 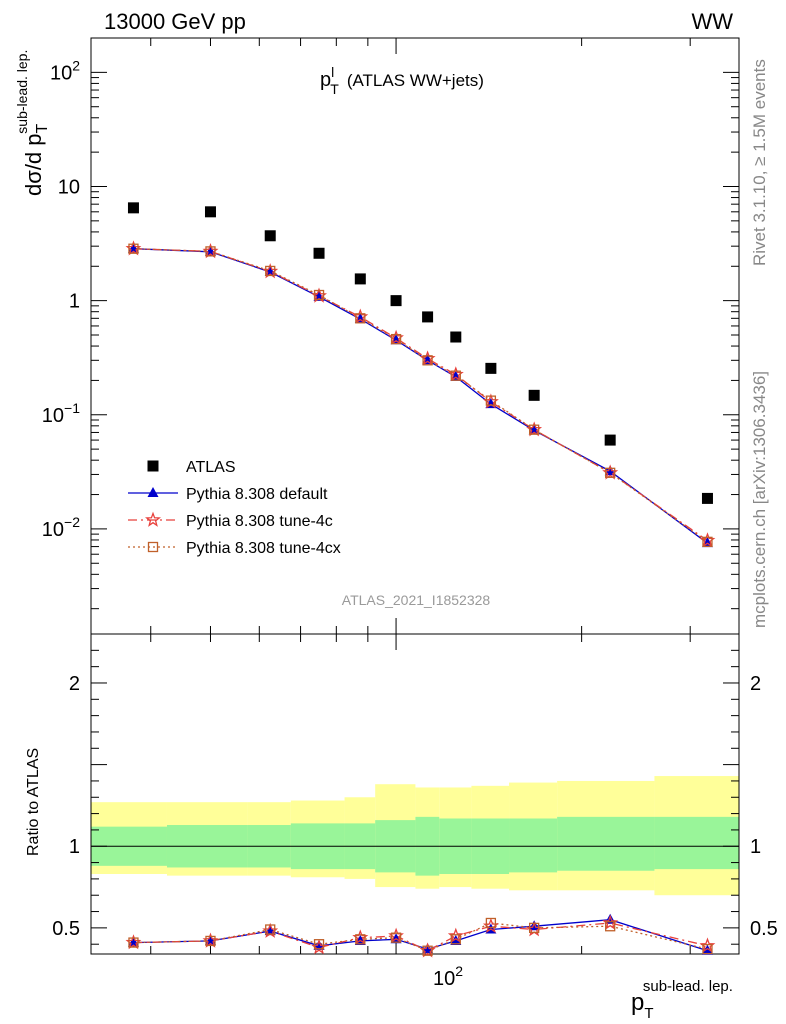 I want to click on legend-label-tune4cx: Pythia 8.308 tune-4cx, so click(x=263, y=548).